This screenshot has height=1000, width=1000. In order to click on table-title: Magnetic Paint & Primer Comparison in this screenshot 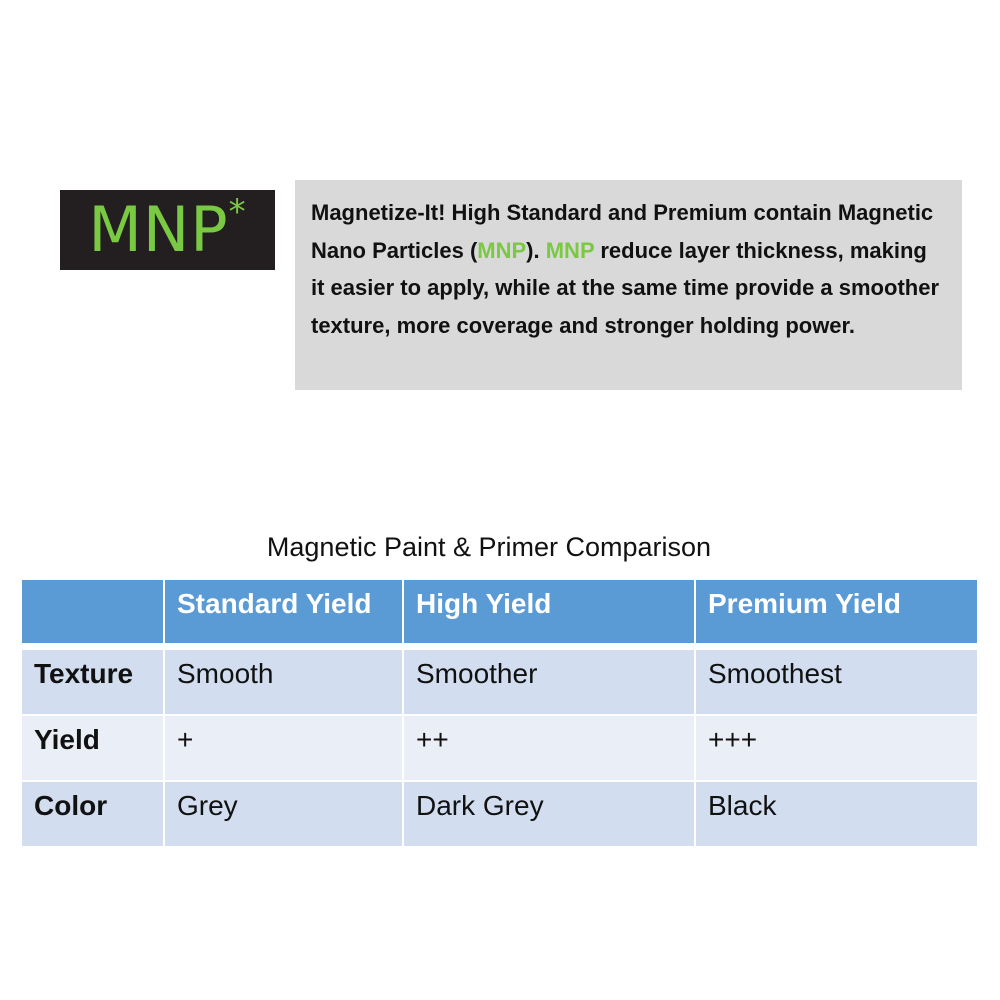, I will do `click(489, 547)`.